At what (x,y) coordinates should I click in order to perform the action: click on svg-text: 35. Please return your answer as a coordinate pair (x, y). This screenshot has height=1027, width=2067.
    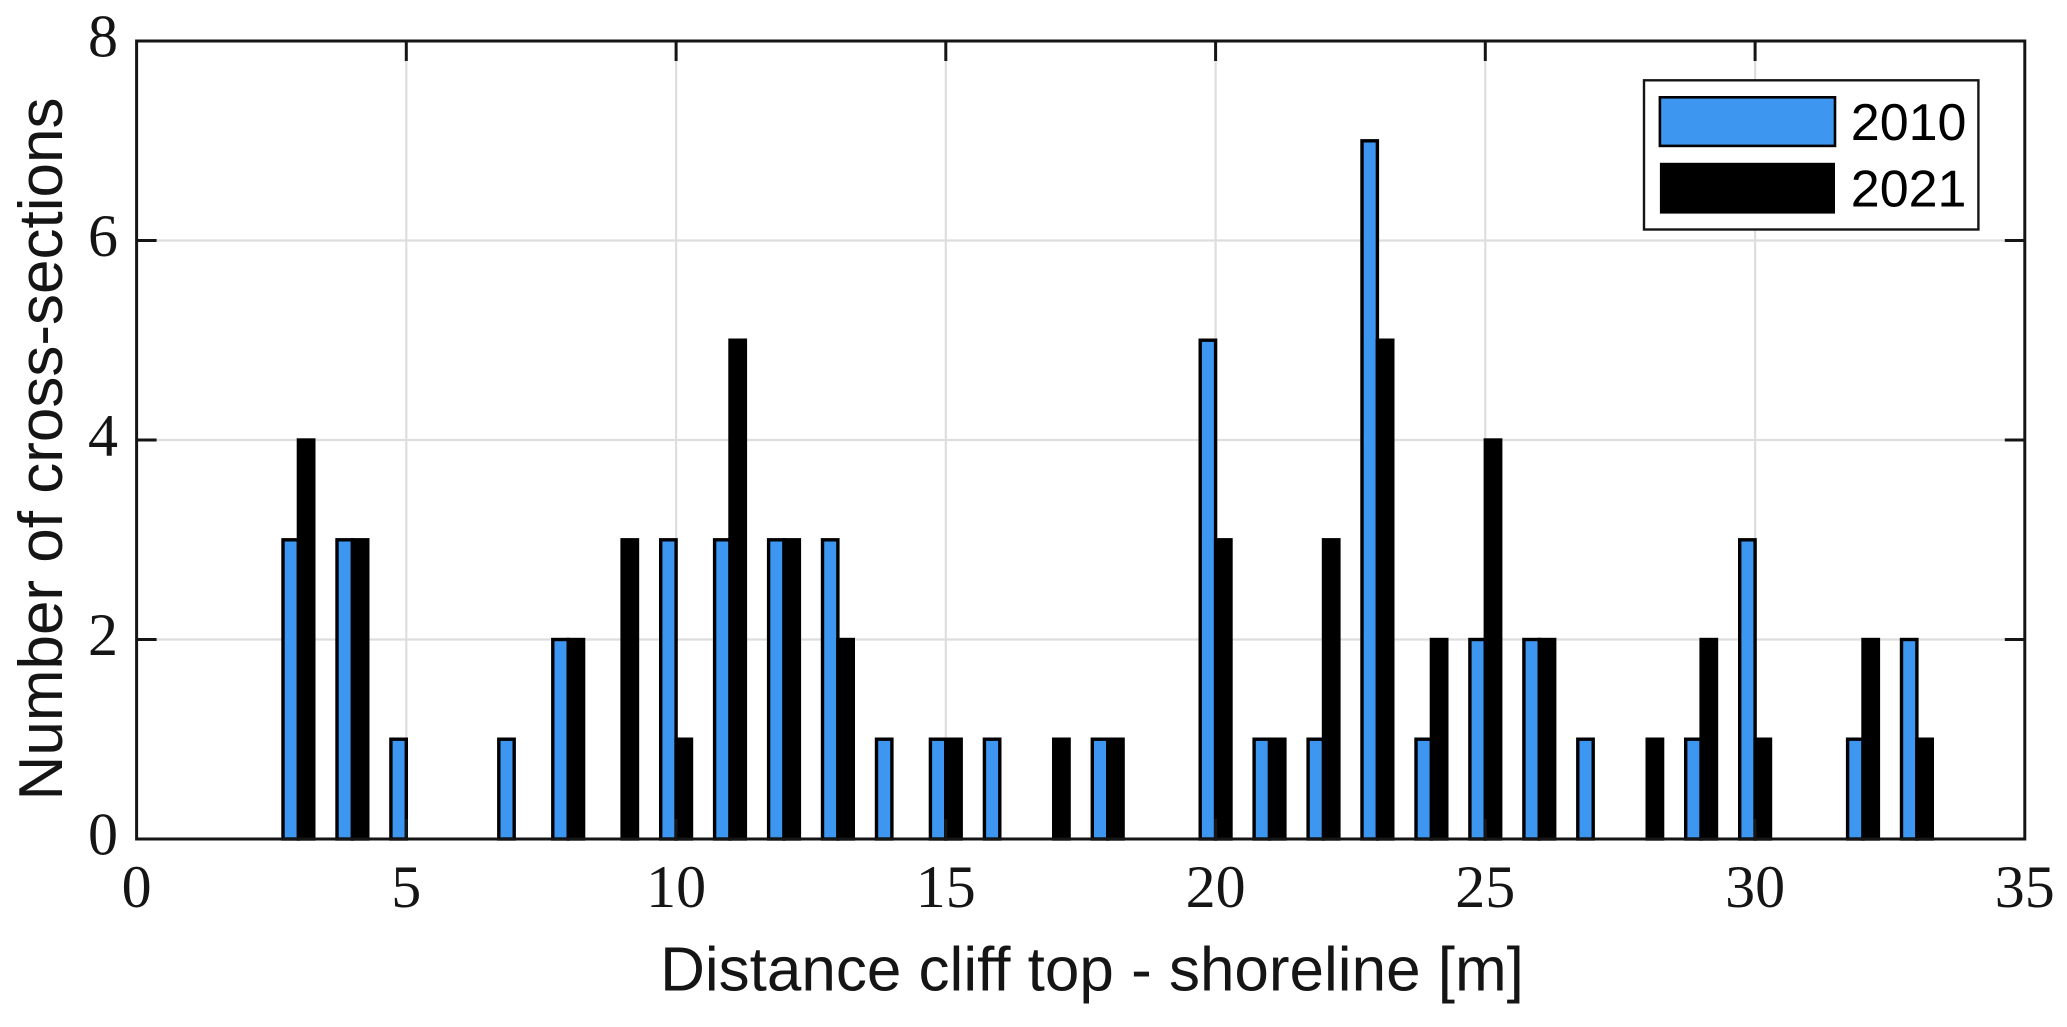
    Looking at the image, I should click on (2025, 887).